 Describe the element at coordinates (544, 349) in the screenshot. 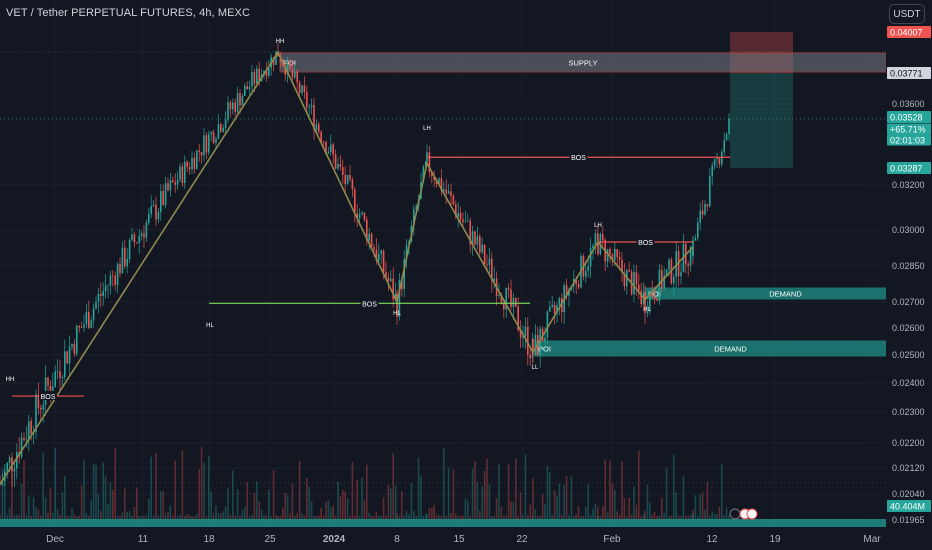

I see `zone-poi-label: POI` at that location.